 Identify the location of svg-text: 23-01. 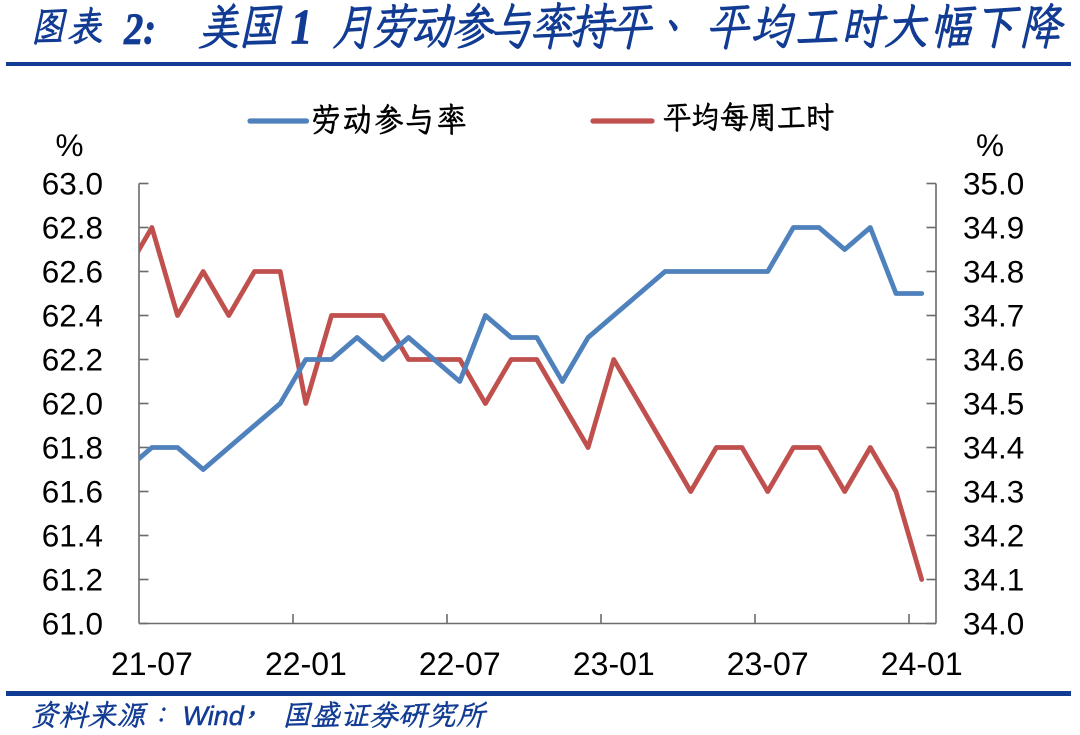
(614, 664).